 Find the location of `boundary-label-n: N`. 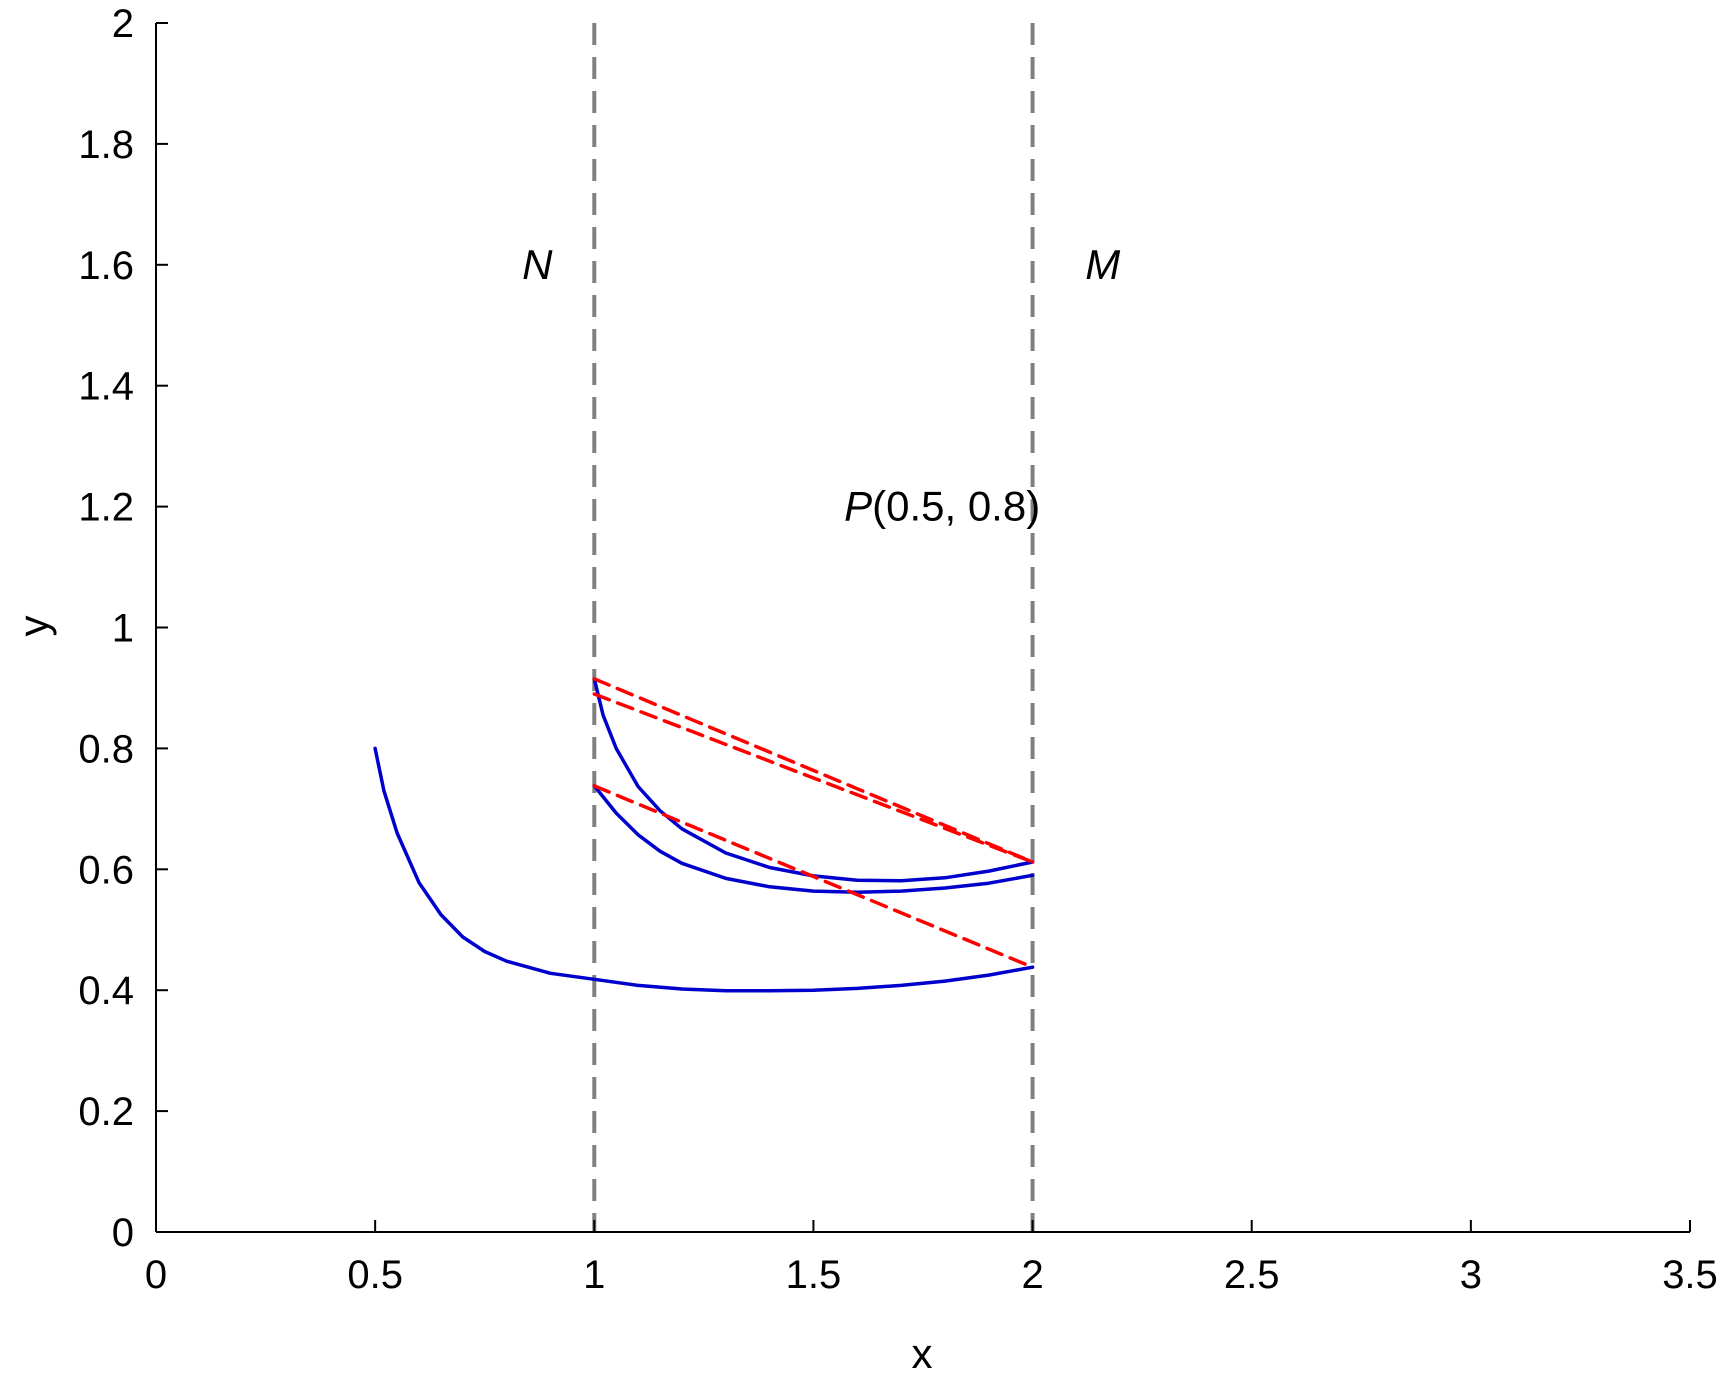

boundary-label-n: N is located at coordinates (537, 264).